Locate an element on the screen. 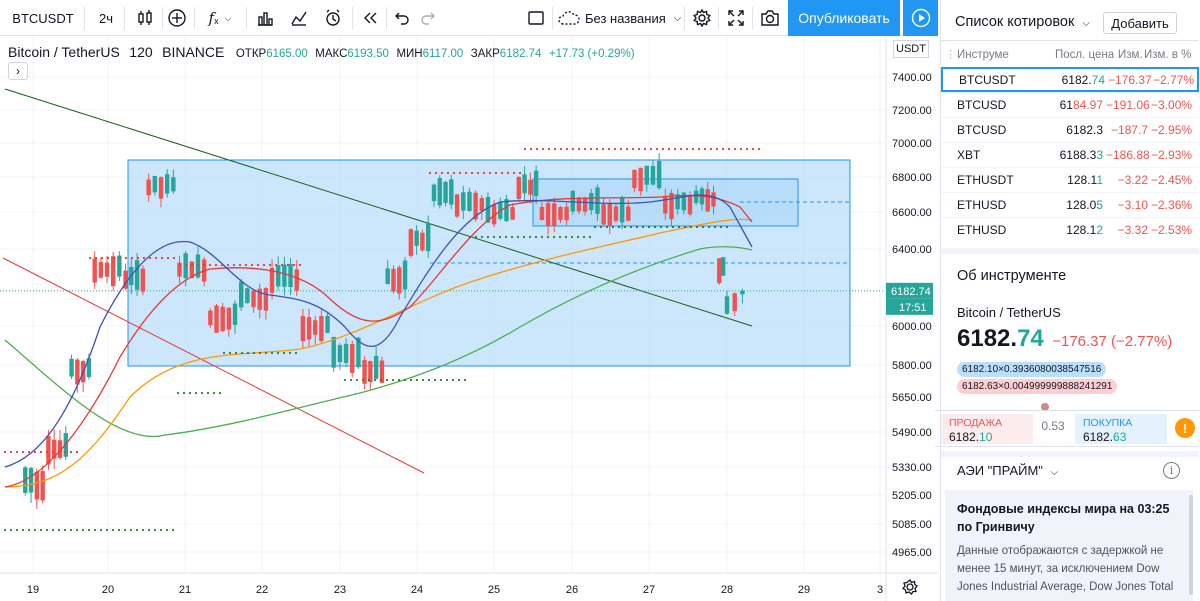 The height and width of the screenshot is (601, 1200). legend-collapse-button: › is located at coordinates (18, 71).